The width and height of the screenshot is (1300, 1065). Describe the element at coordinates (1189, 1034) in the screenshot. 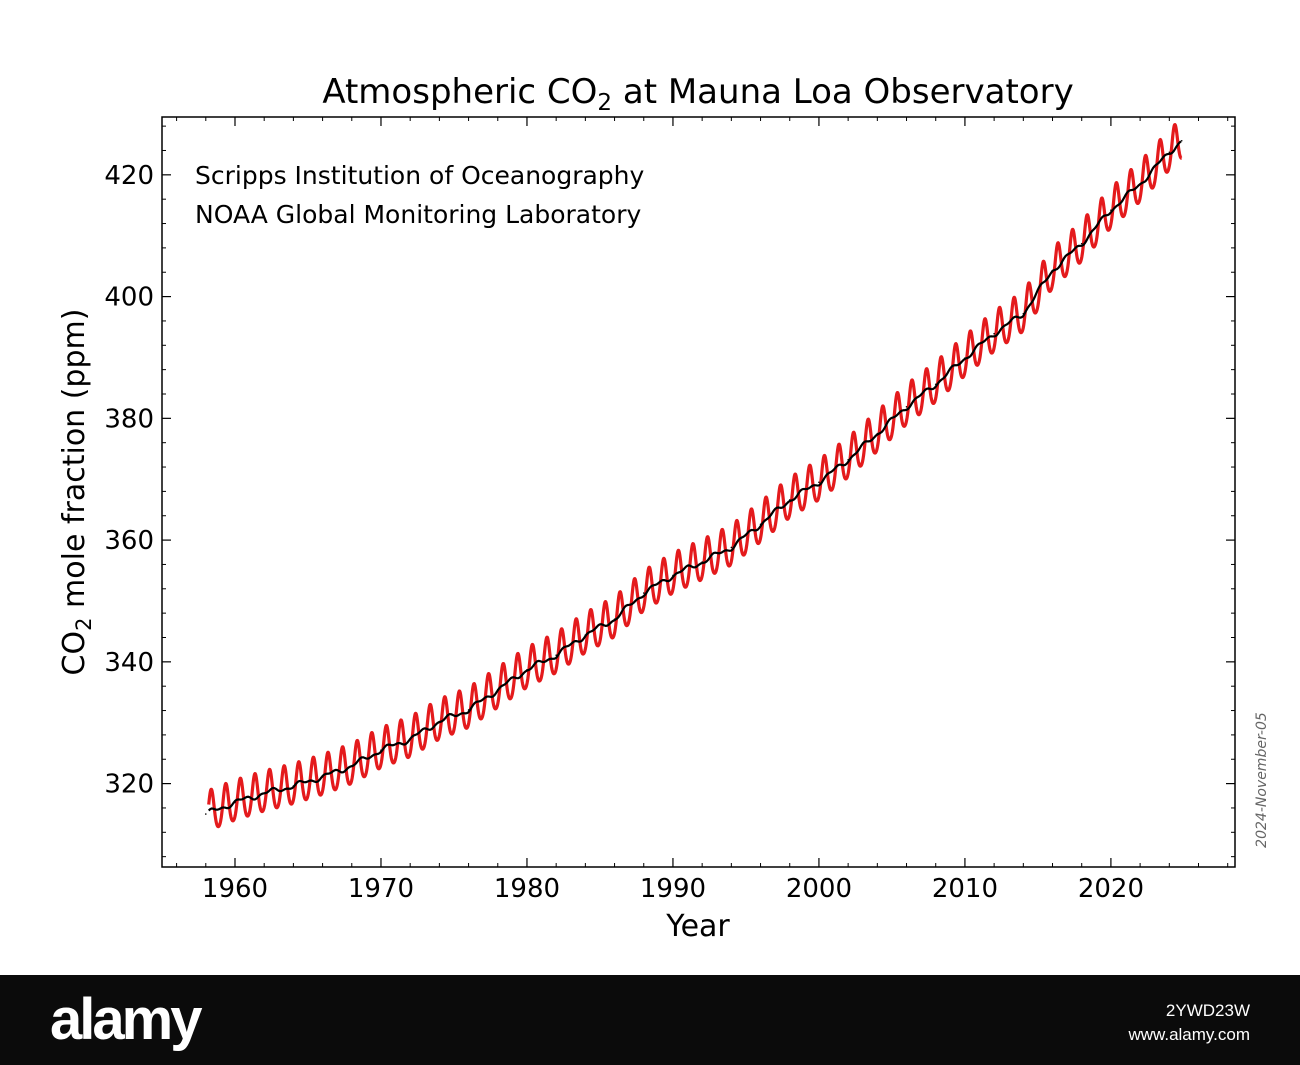

I see `site-url: www.alamy.com` at that location.